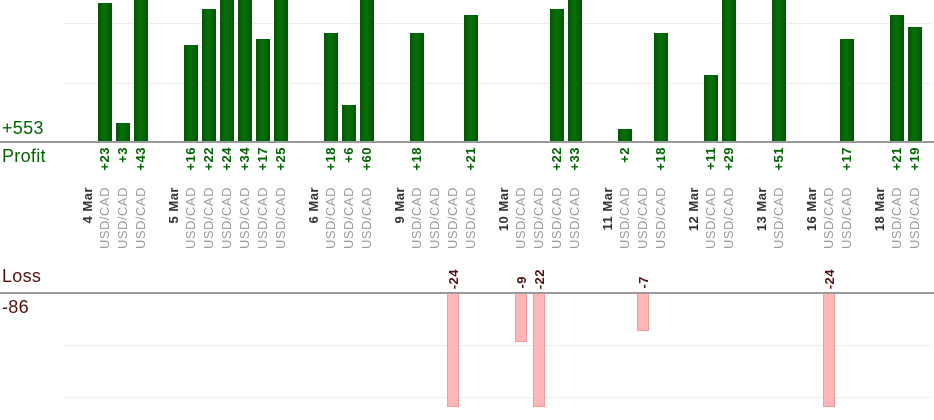 The width and height of the screenshot is (934, 420). I want to click on loss-value-label: -22, so click(539, 278).